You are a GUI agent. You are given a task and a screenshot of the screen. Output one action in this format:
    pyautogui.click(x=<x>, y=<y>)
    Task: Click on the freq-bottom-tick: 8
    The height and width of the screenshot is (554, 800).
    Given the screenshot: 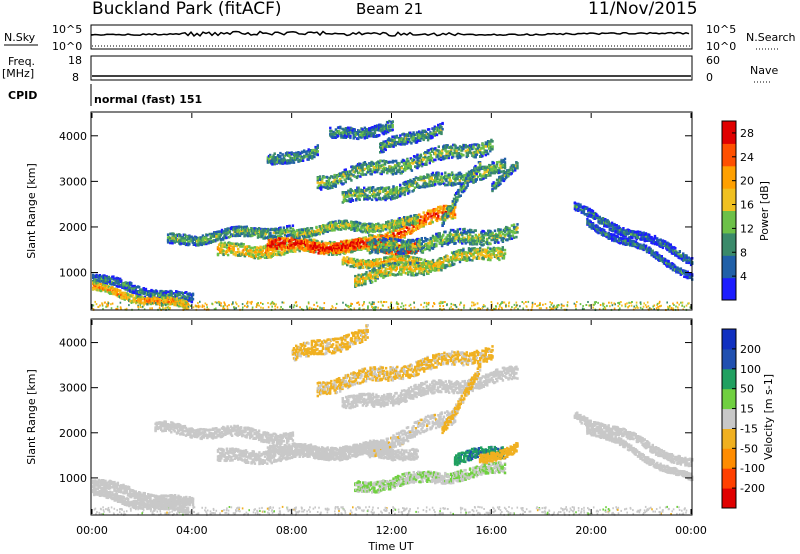 What is the action you would take?
    pyautogui.click(x=75, y=77)
    